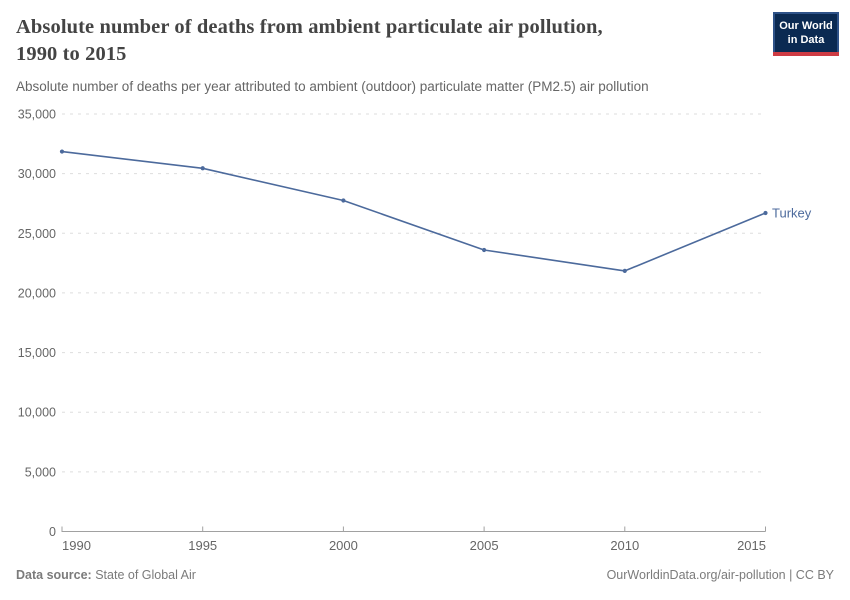 This screenshot has width=850, height=600. I want to click on y-tick-label: 20,000, so click(37, 293).